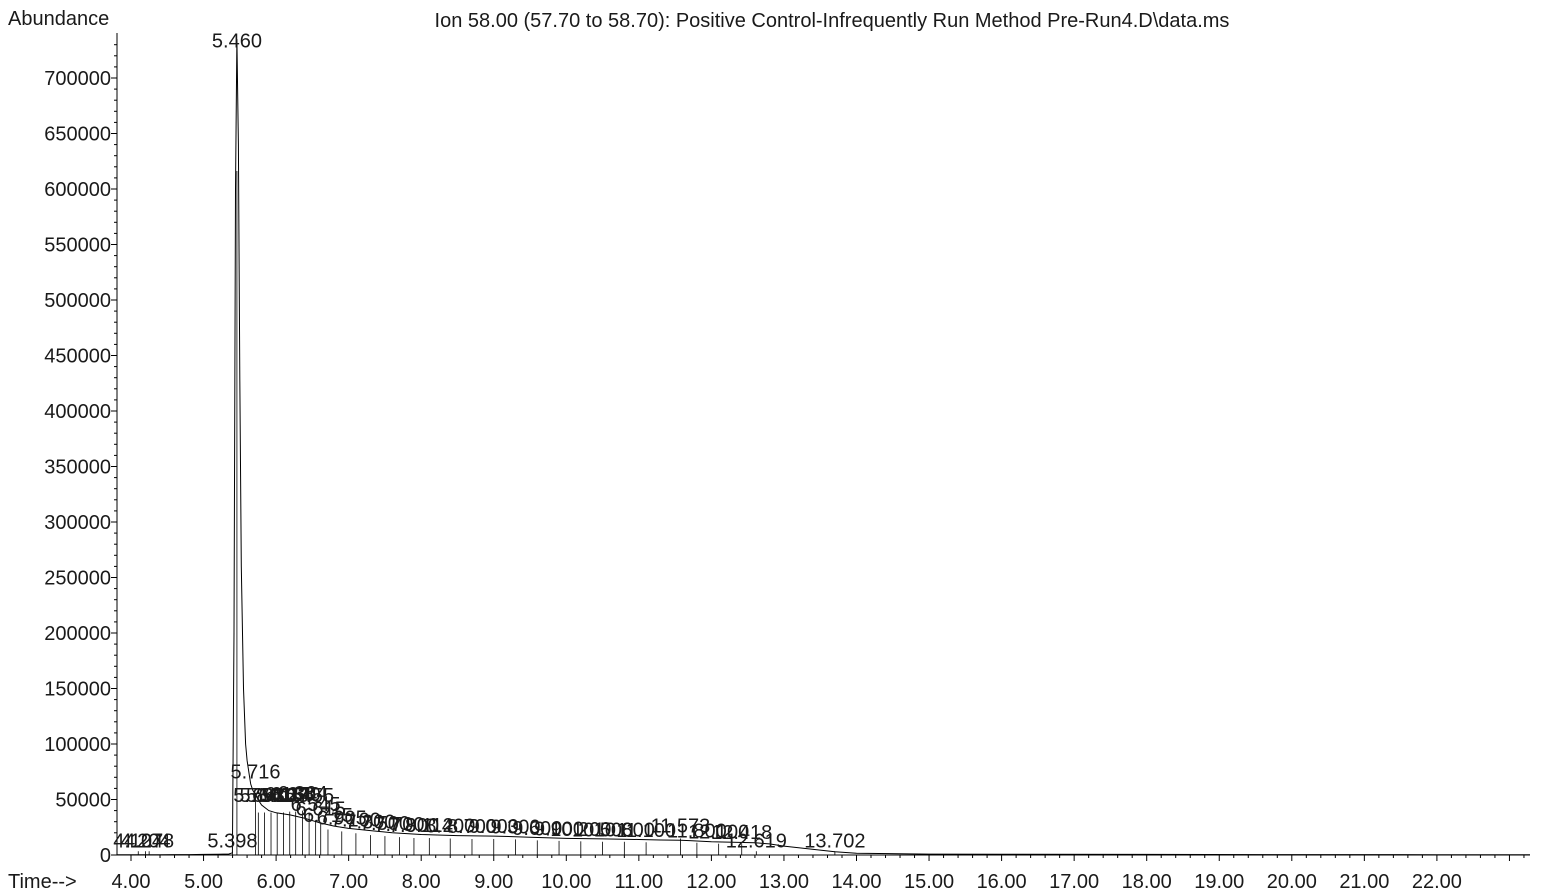 Image resolution: width=1546 pixels, height=894 pixels. I want to click on x-tick-label: 16.00, so click(1002, 882).